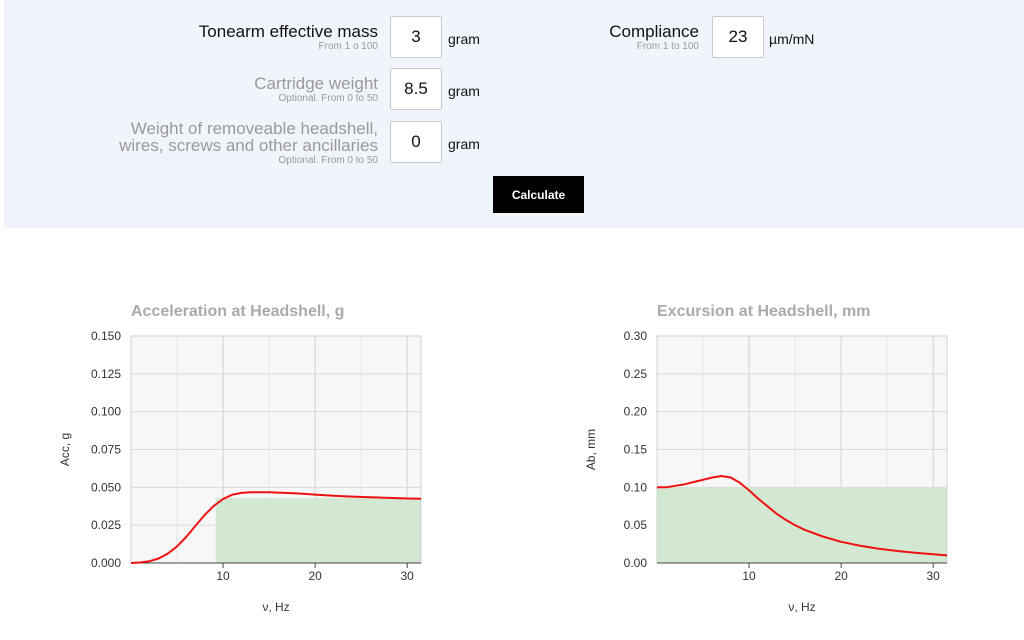 This screenshot has width=1024, height=640. I want to click on chart-2-y-tick-label: 0.15, so click(636, 450).